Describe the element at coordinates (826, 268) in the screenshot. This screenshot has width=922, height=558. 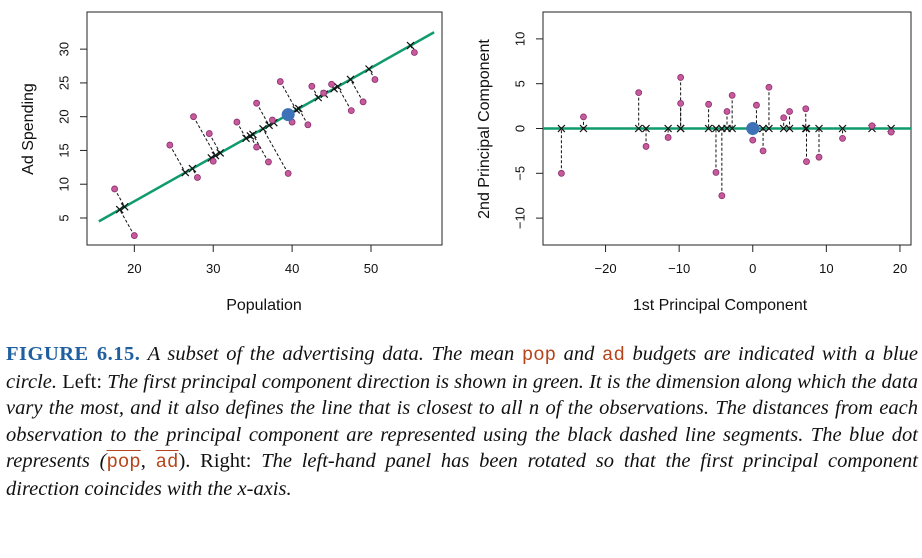
I see `right-x-tick-label: 10` at that location.